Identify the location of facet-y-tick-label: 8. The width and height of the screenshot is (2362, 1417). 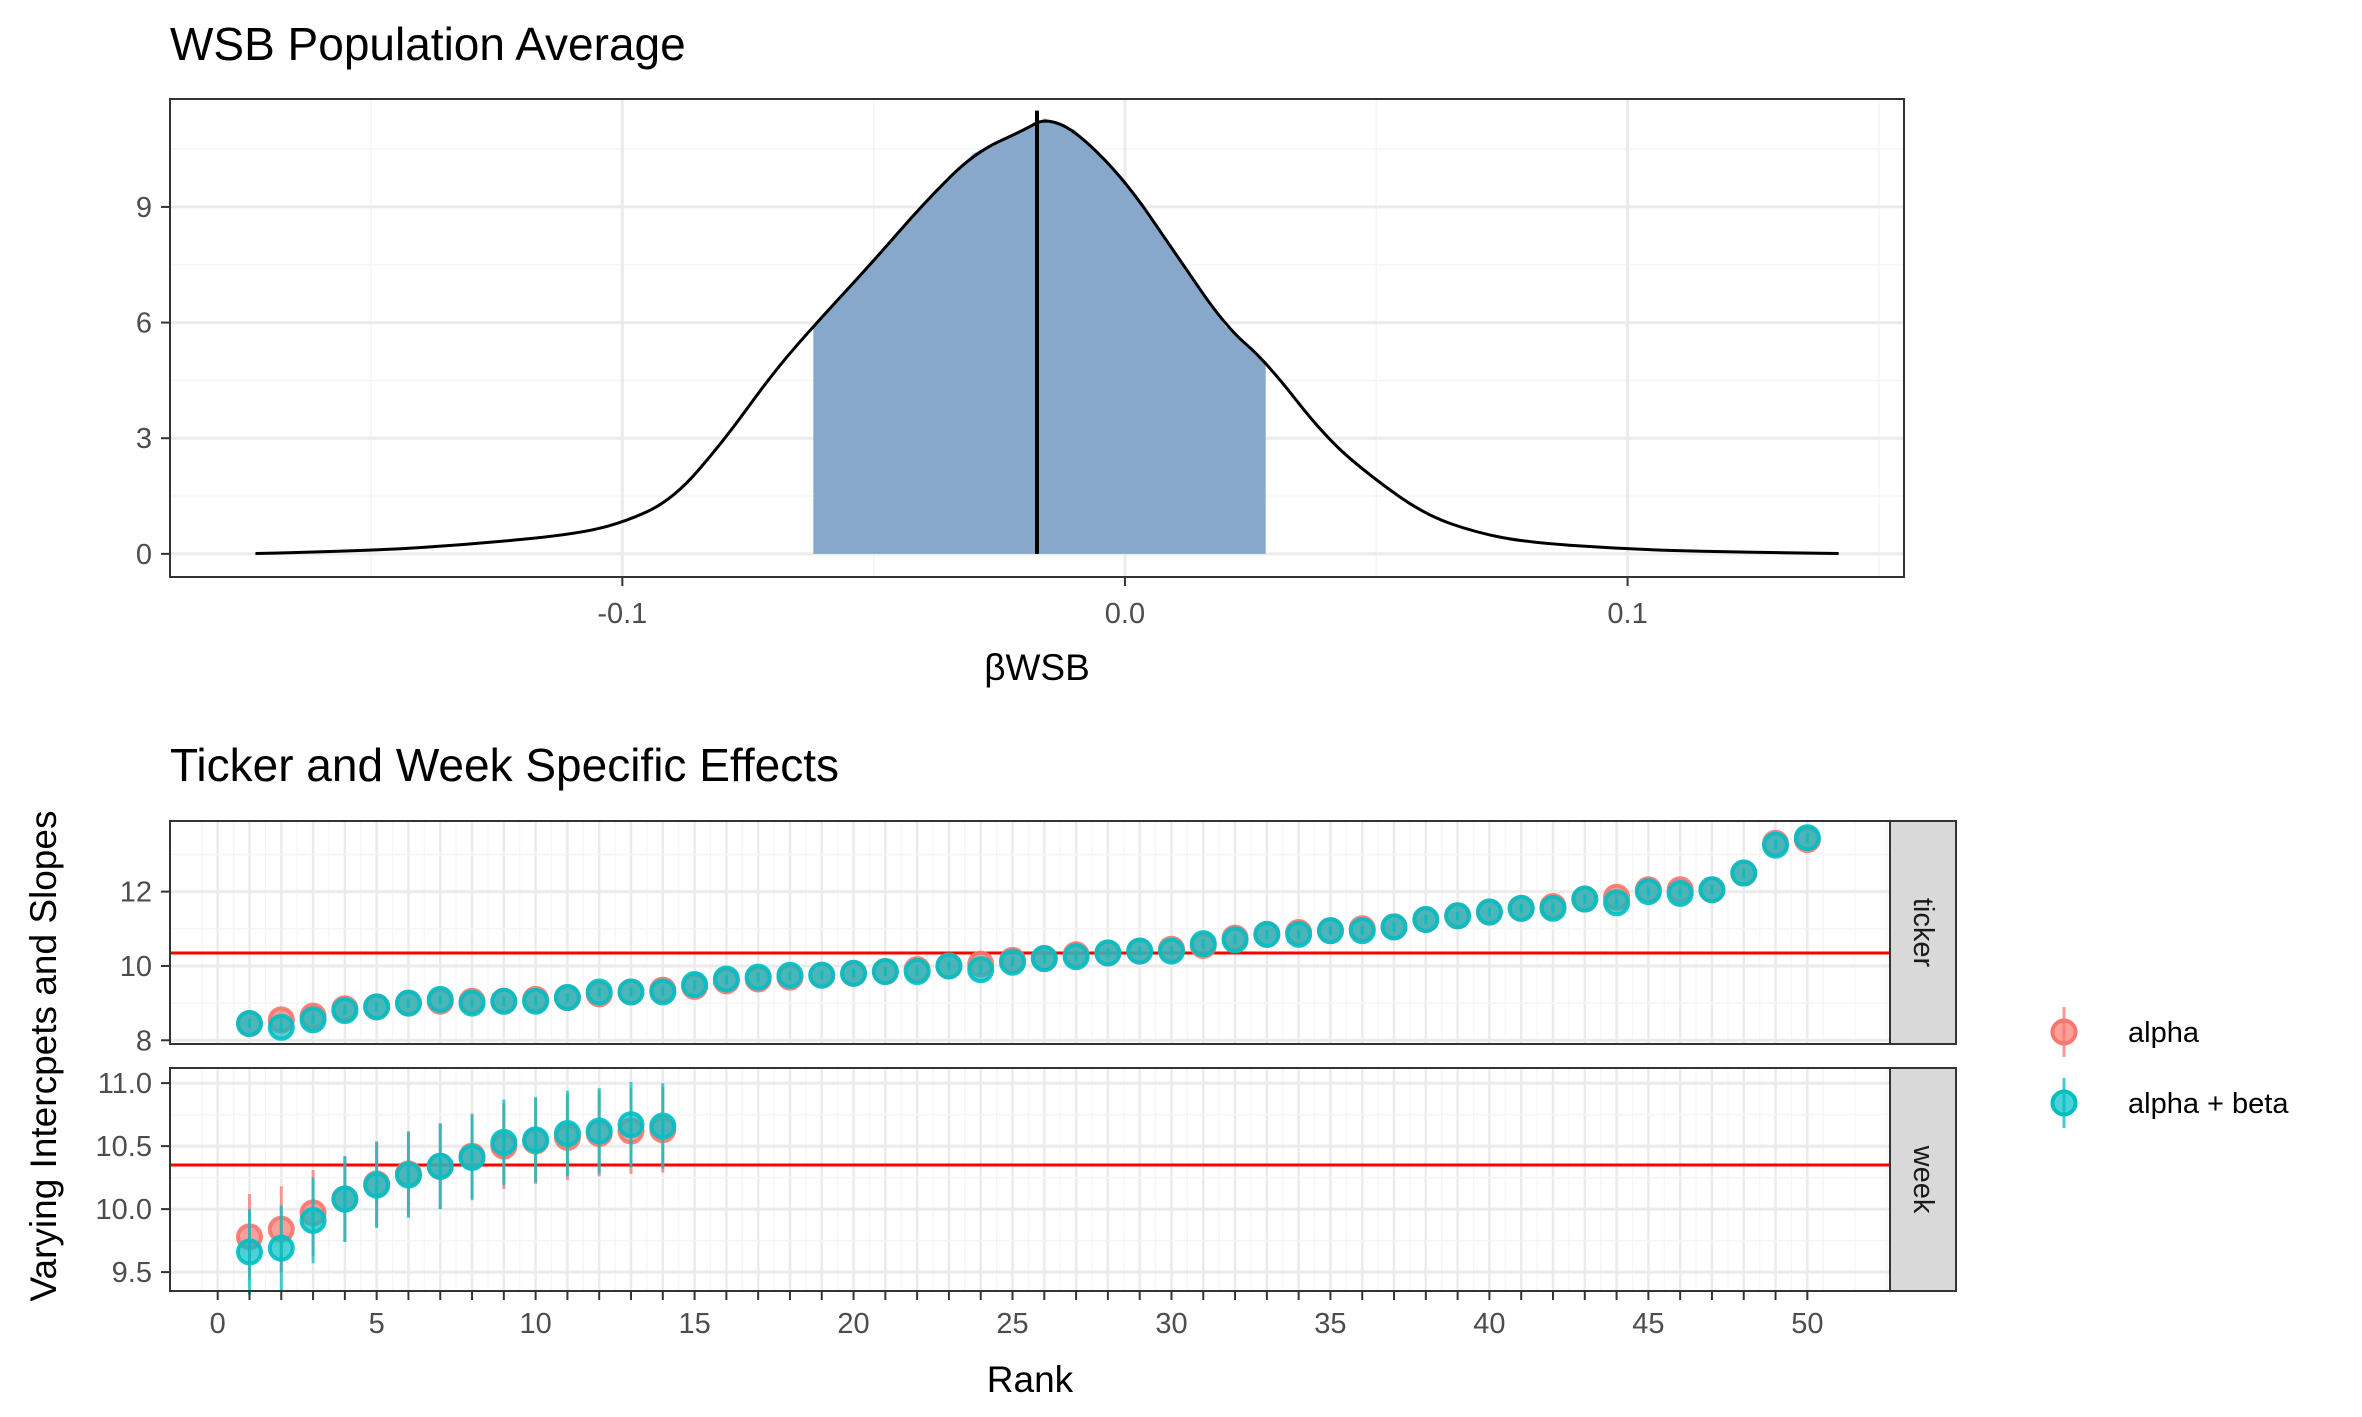
(144, 1041).